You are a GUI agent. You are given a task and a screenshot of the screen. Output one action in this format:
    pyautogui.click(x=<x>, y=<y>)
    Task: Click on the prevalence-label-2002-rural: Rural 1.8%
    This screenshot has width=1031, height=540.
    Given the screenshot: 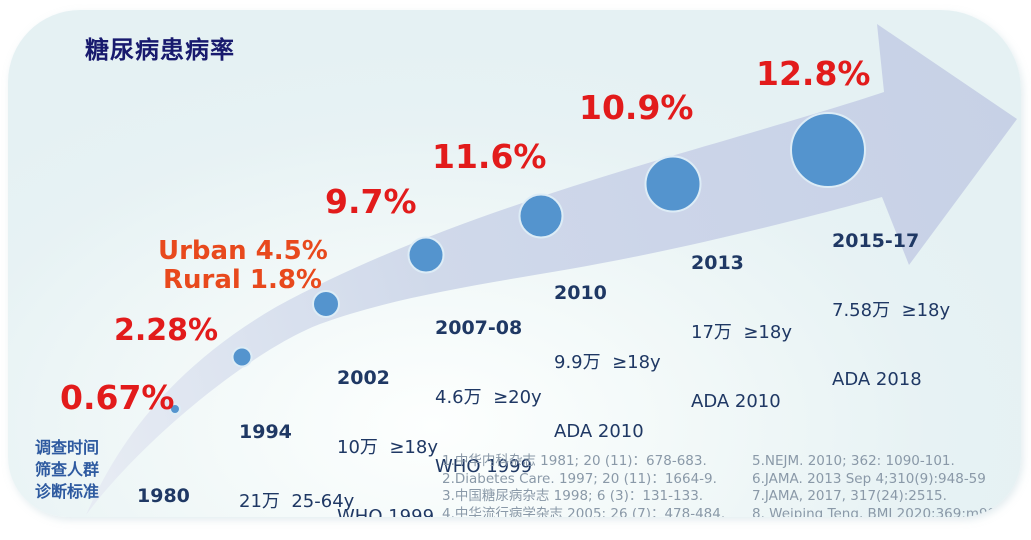 What is the action you would take?
    pyautogui.click(x=242, y=280)
    